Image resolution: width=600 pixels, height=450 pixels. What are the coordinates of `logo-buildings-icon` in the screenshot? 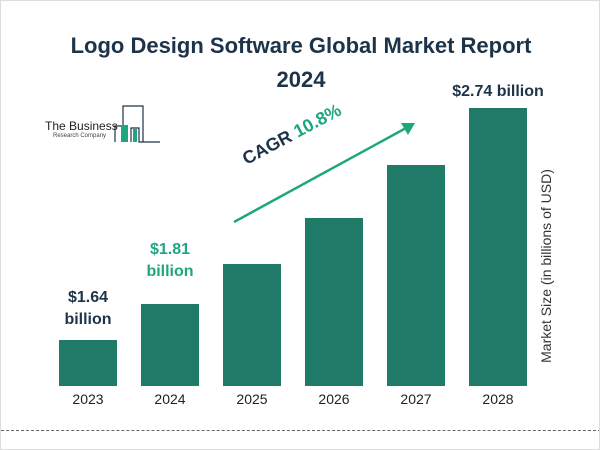 It's located at (137, 124).